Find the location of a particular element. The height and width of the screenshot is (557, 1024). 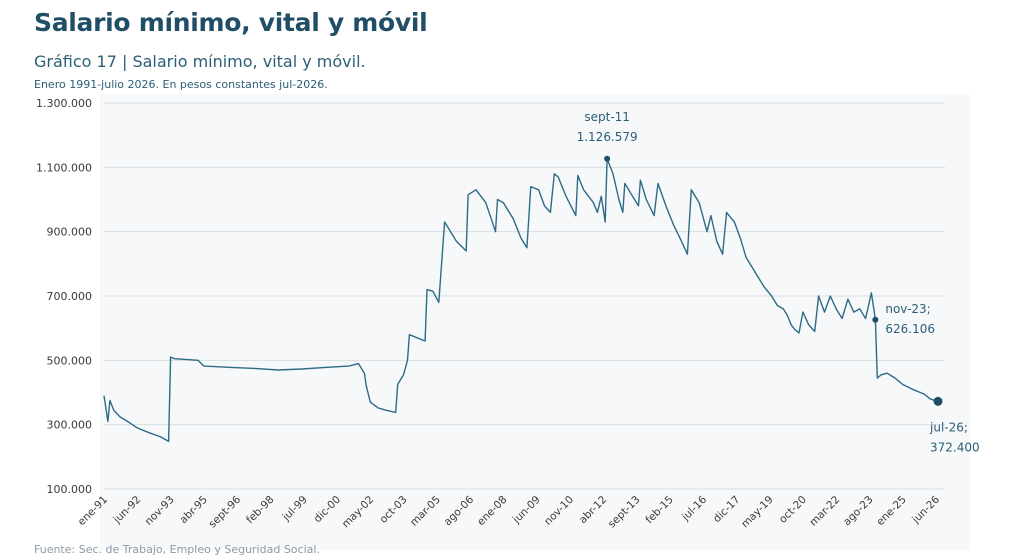

page-title: Salario mínimo, vital y móvil is located at coordinates (231, 22).